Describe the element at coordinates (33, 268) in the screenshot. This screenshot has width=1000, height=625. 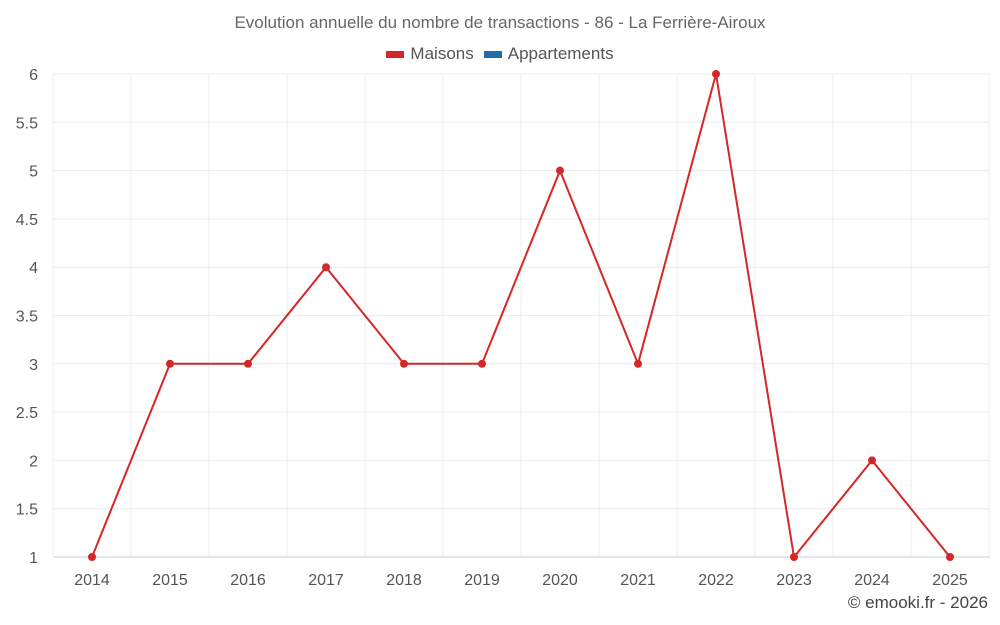
I see `y-tick-label: 4` at that location.